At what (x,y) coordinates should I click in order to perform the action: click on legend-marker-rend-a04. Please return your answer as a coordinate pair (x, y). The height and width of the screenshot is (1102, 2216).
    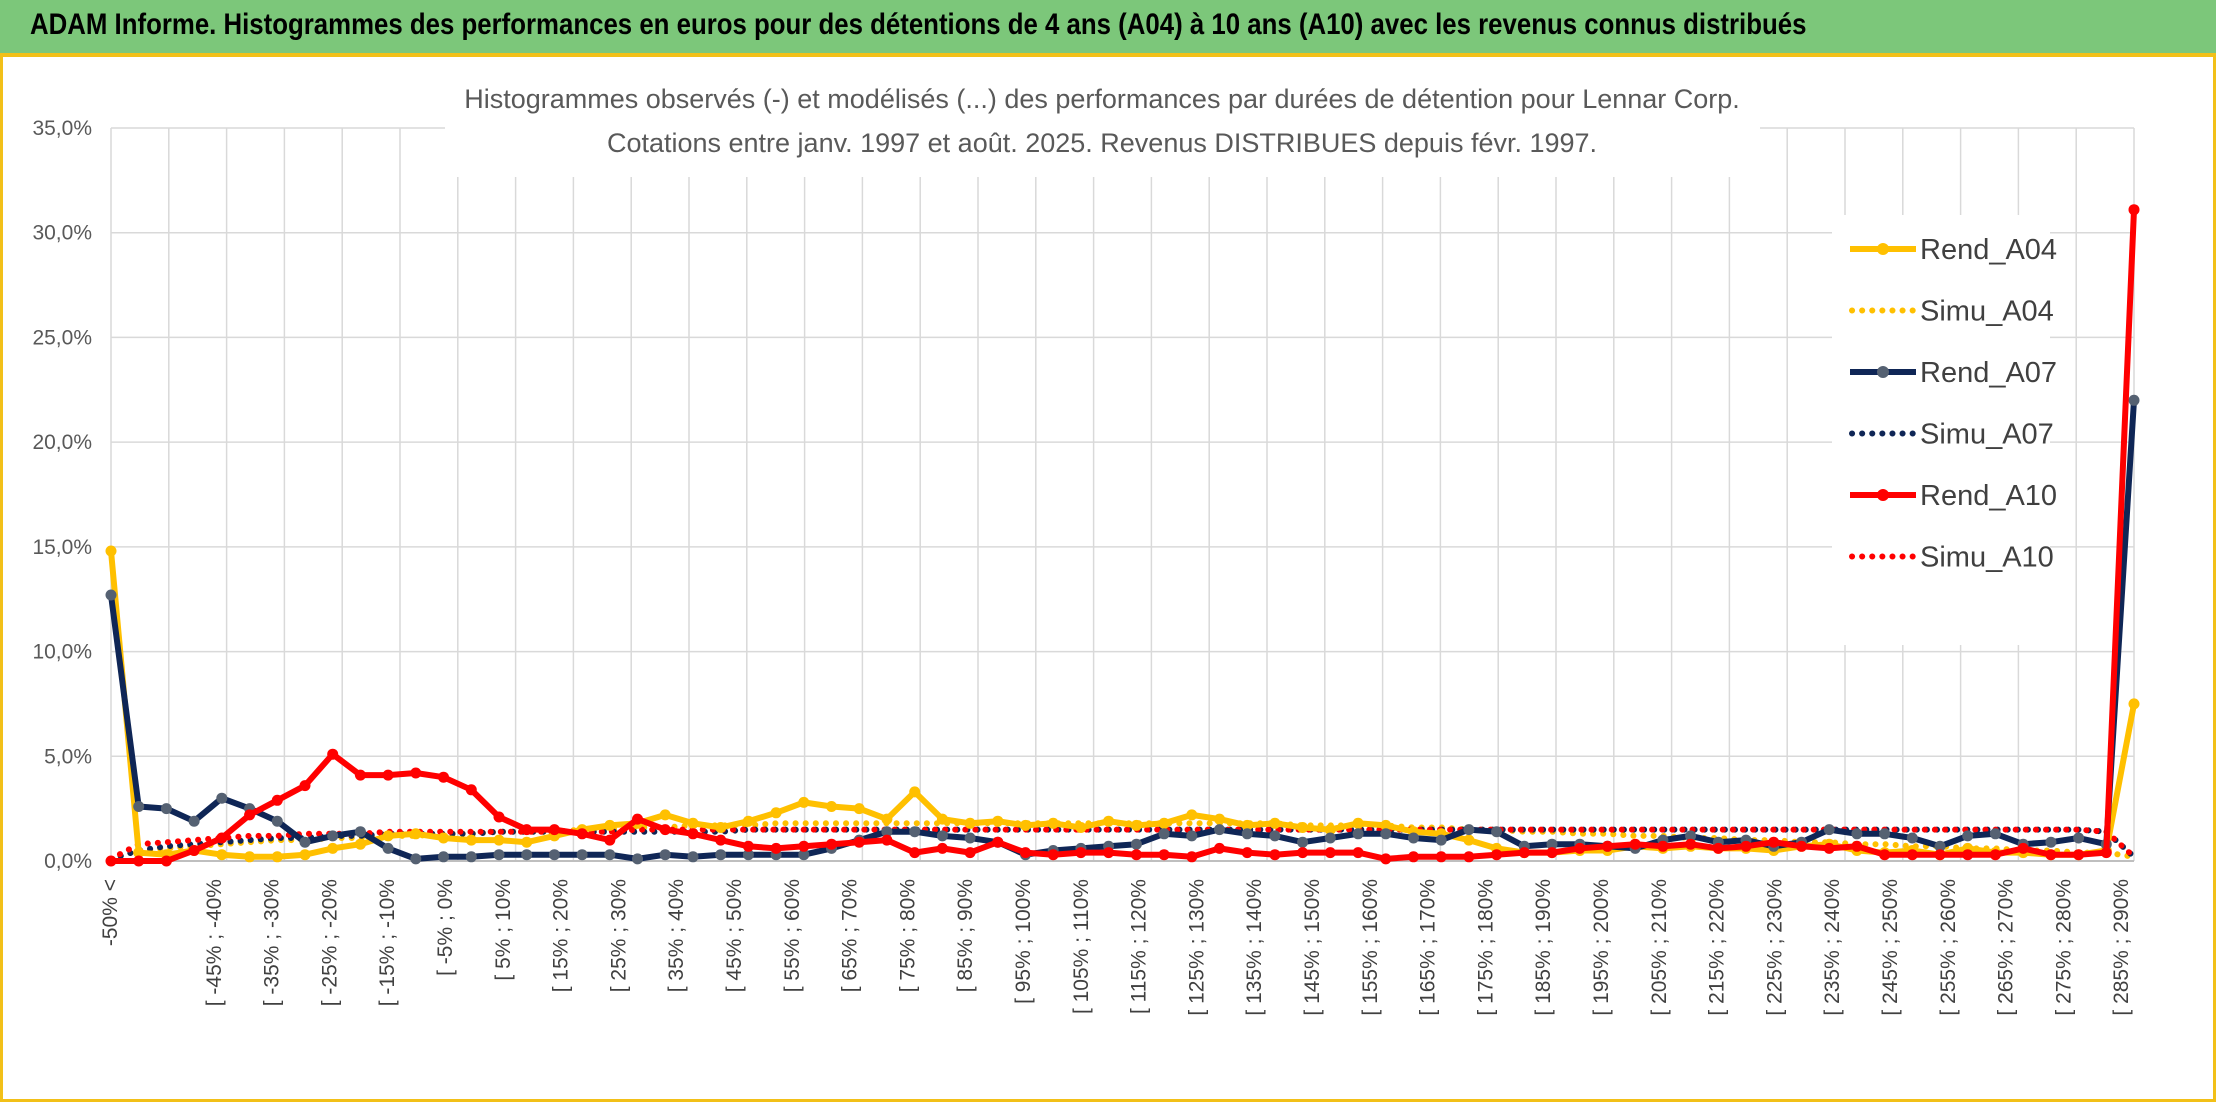
    Looking at the image, I should click on (1883, 249).